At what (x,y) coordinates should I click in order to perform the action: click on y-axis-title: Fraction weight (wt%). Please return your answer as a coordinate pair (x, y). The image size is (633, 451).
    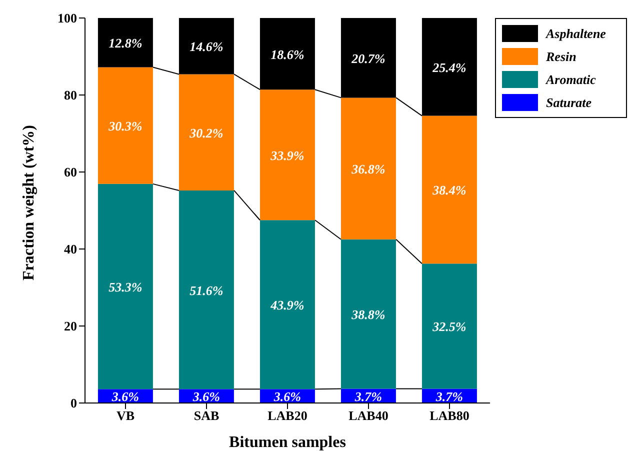
    Looking at the image, I should click on (29, 202).